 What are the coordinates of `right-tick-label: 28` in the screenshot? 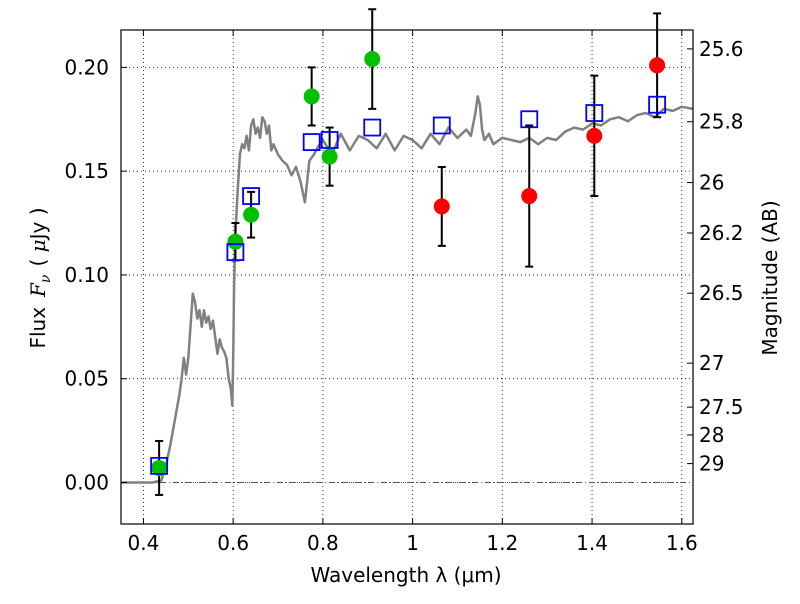 It's located at (711, 435).